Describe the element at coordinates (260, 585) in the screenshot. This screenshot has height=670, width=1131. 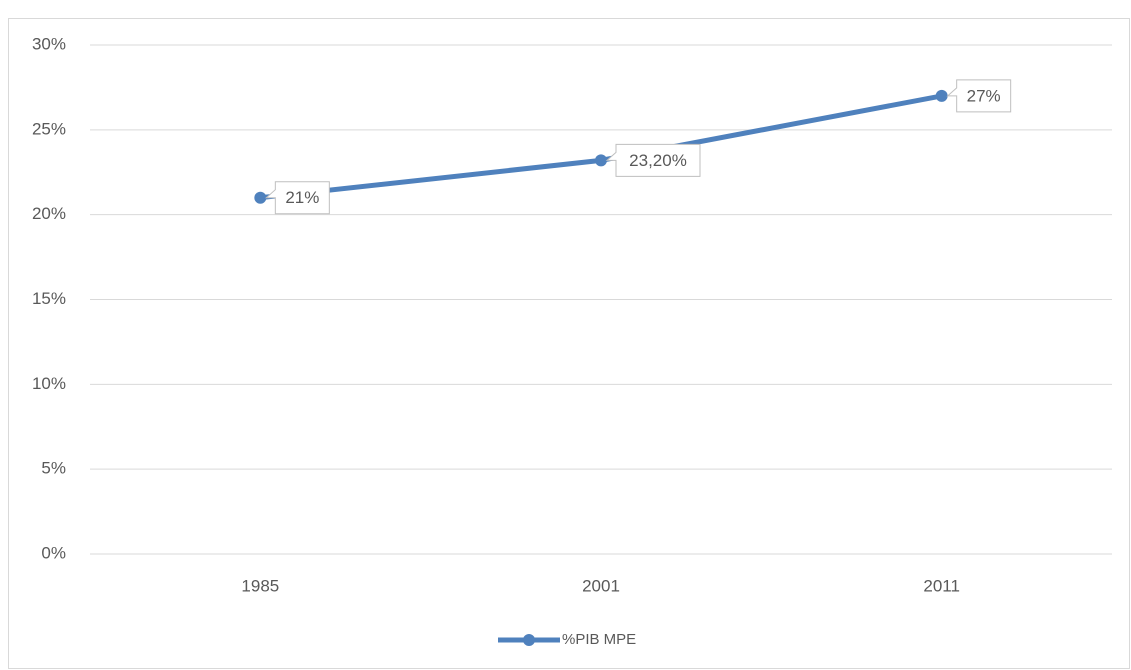
I see `x-tick-label: 1985` at that location.